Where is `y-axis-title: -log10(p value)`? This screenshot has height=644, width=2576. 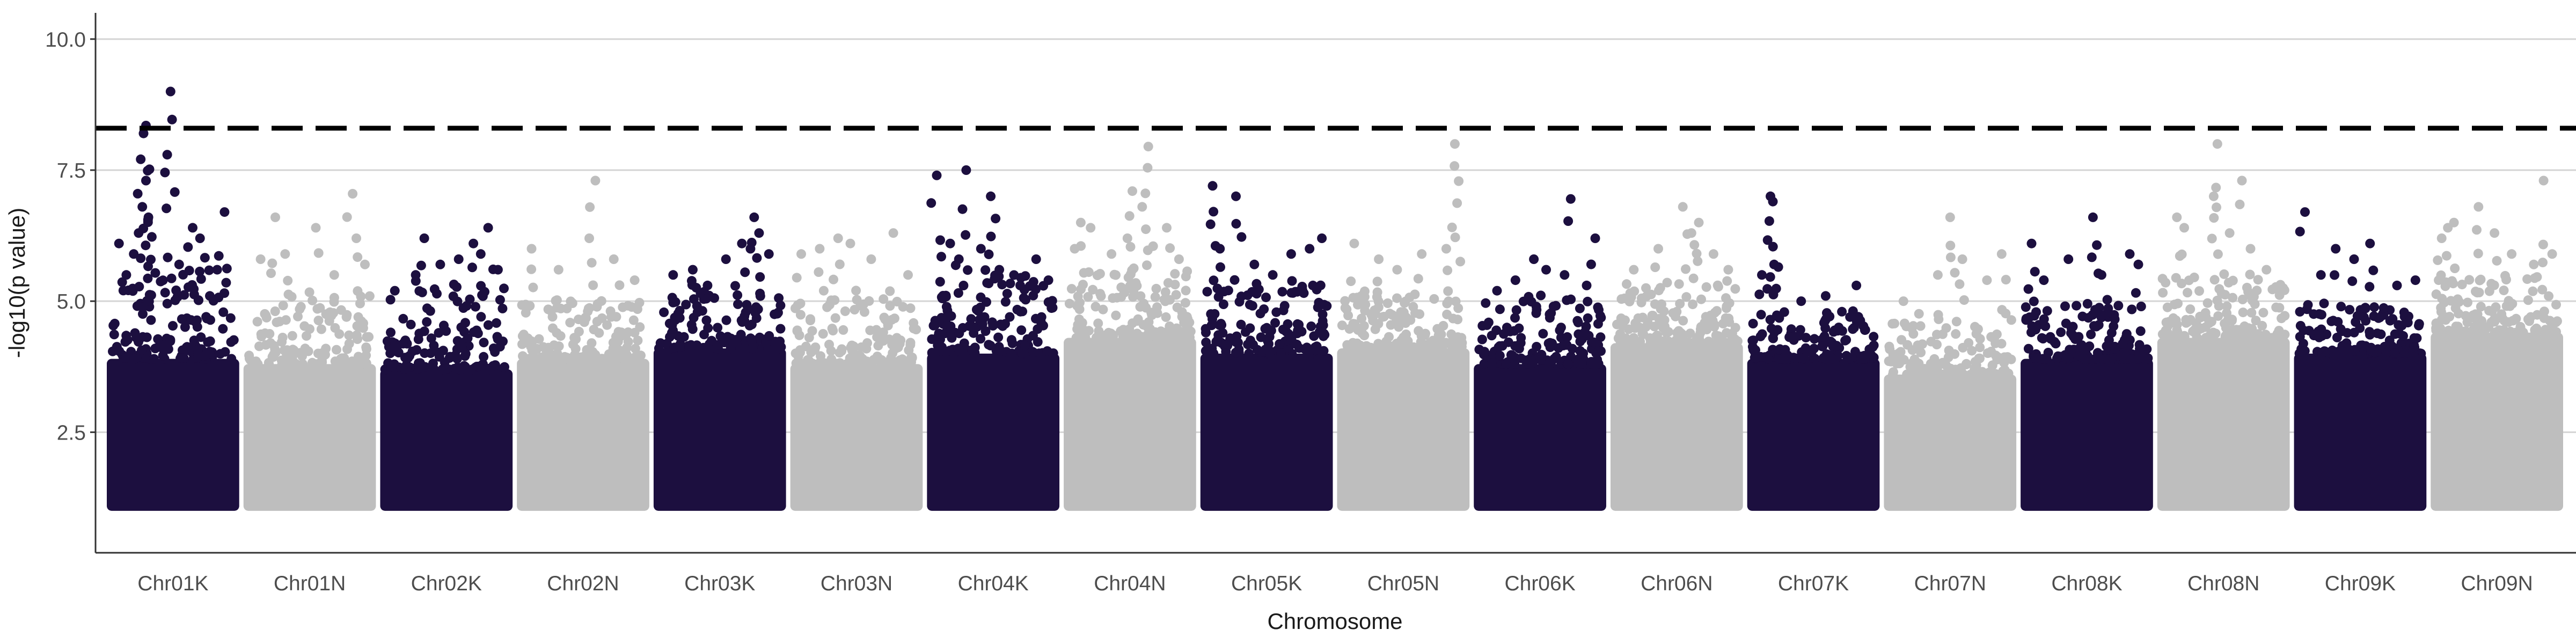 y-axis-title: -log10(p value) is located at coordinates (17, 283).